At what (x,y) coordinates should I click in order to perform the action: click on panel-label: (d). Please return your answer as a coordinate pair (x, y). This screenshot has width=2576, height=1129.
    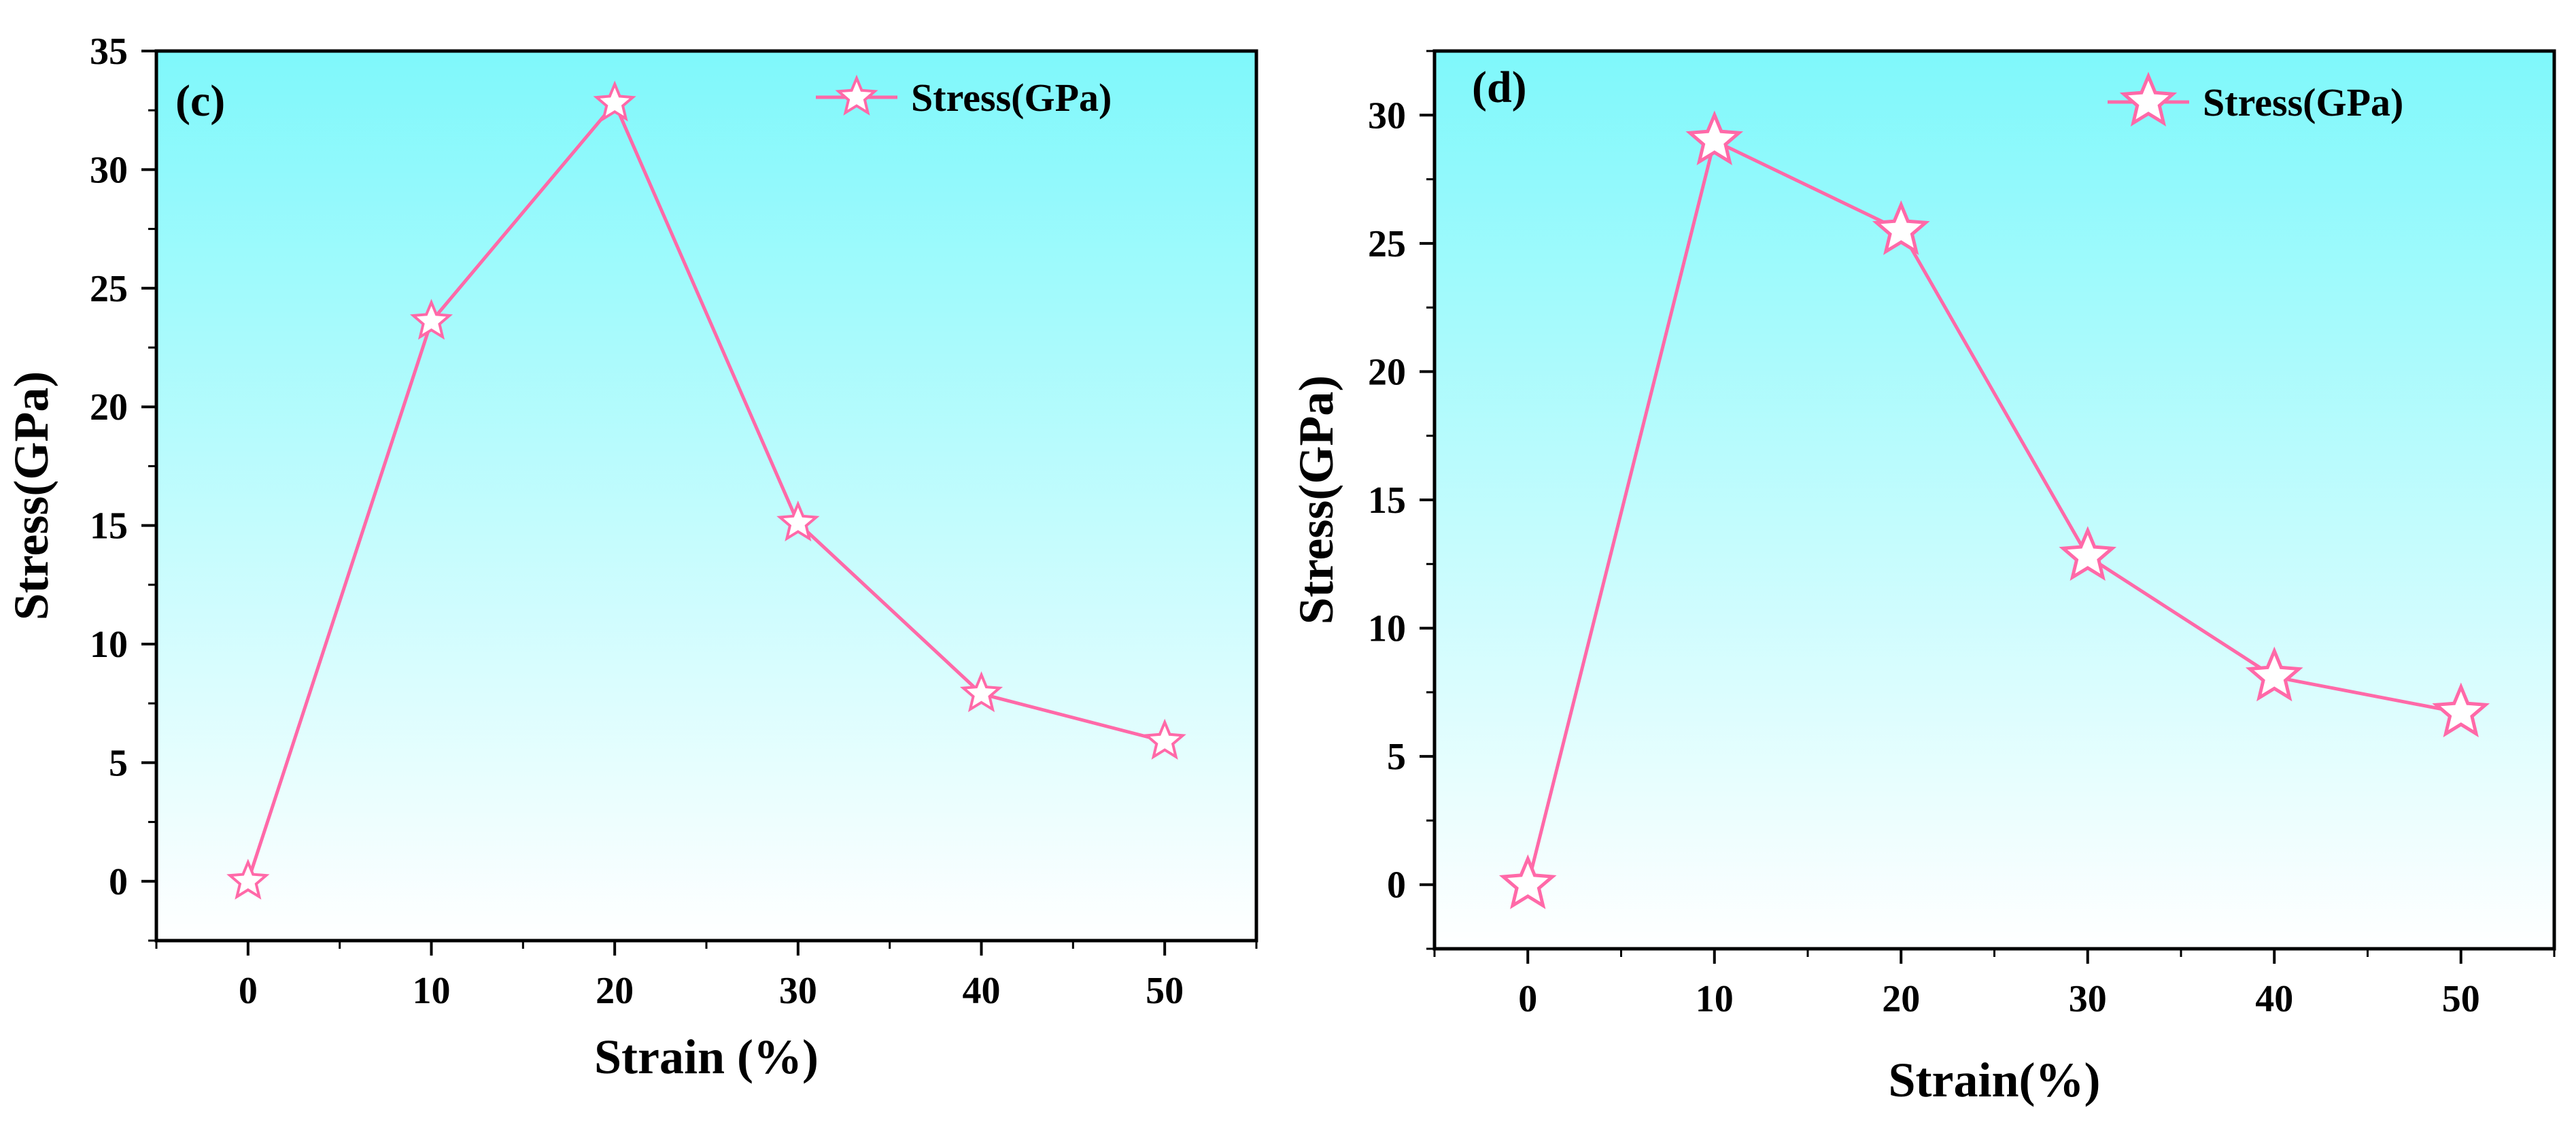
    Looking at the image, I should click on (1499, 87).